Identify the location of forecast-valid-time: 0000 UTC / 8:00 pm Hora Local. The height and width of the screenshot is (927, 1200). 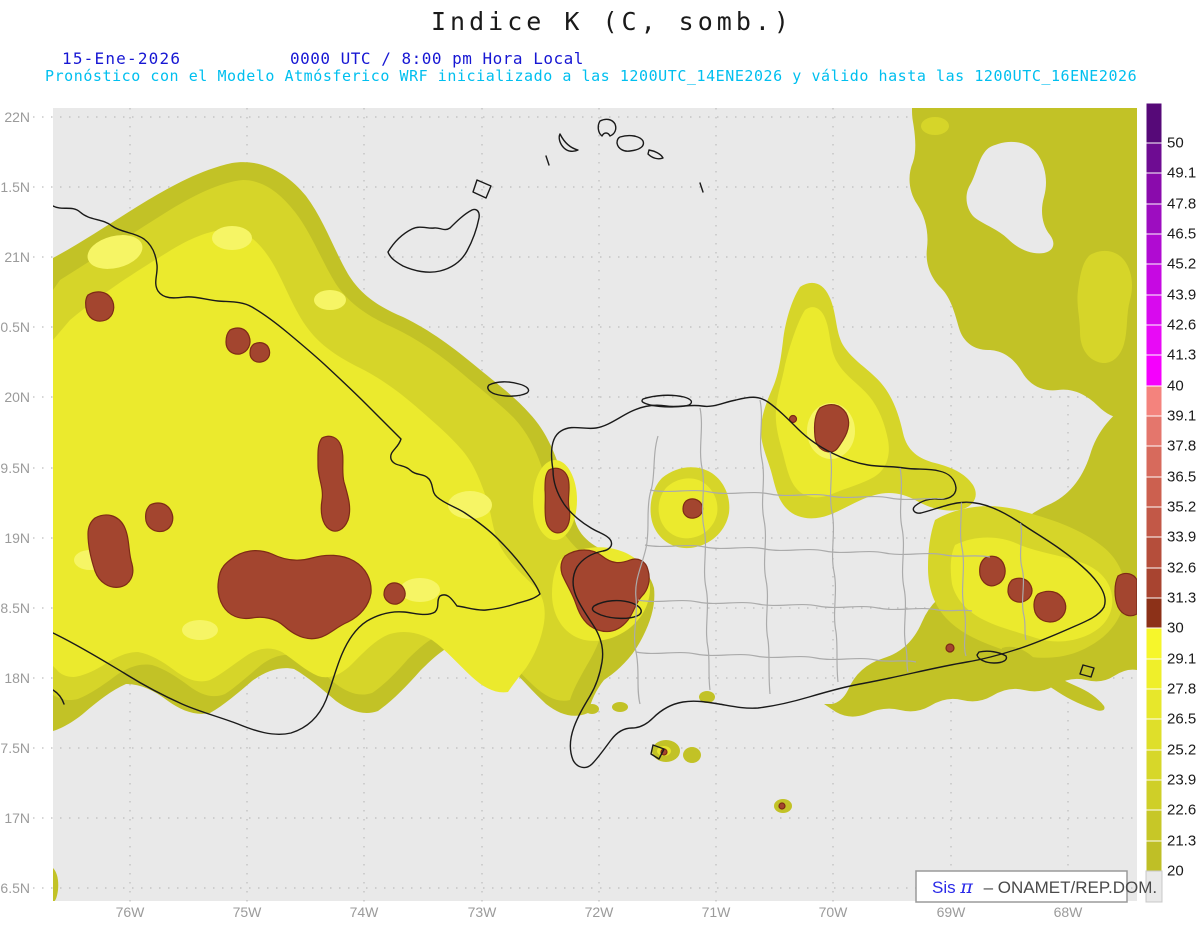
(437, 58).